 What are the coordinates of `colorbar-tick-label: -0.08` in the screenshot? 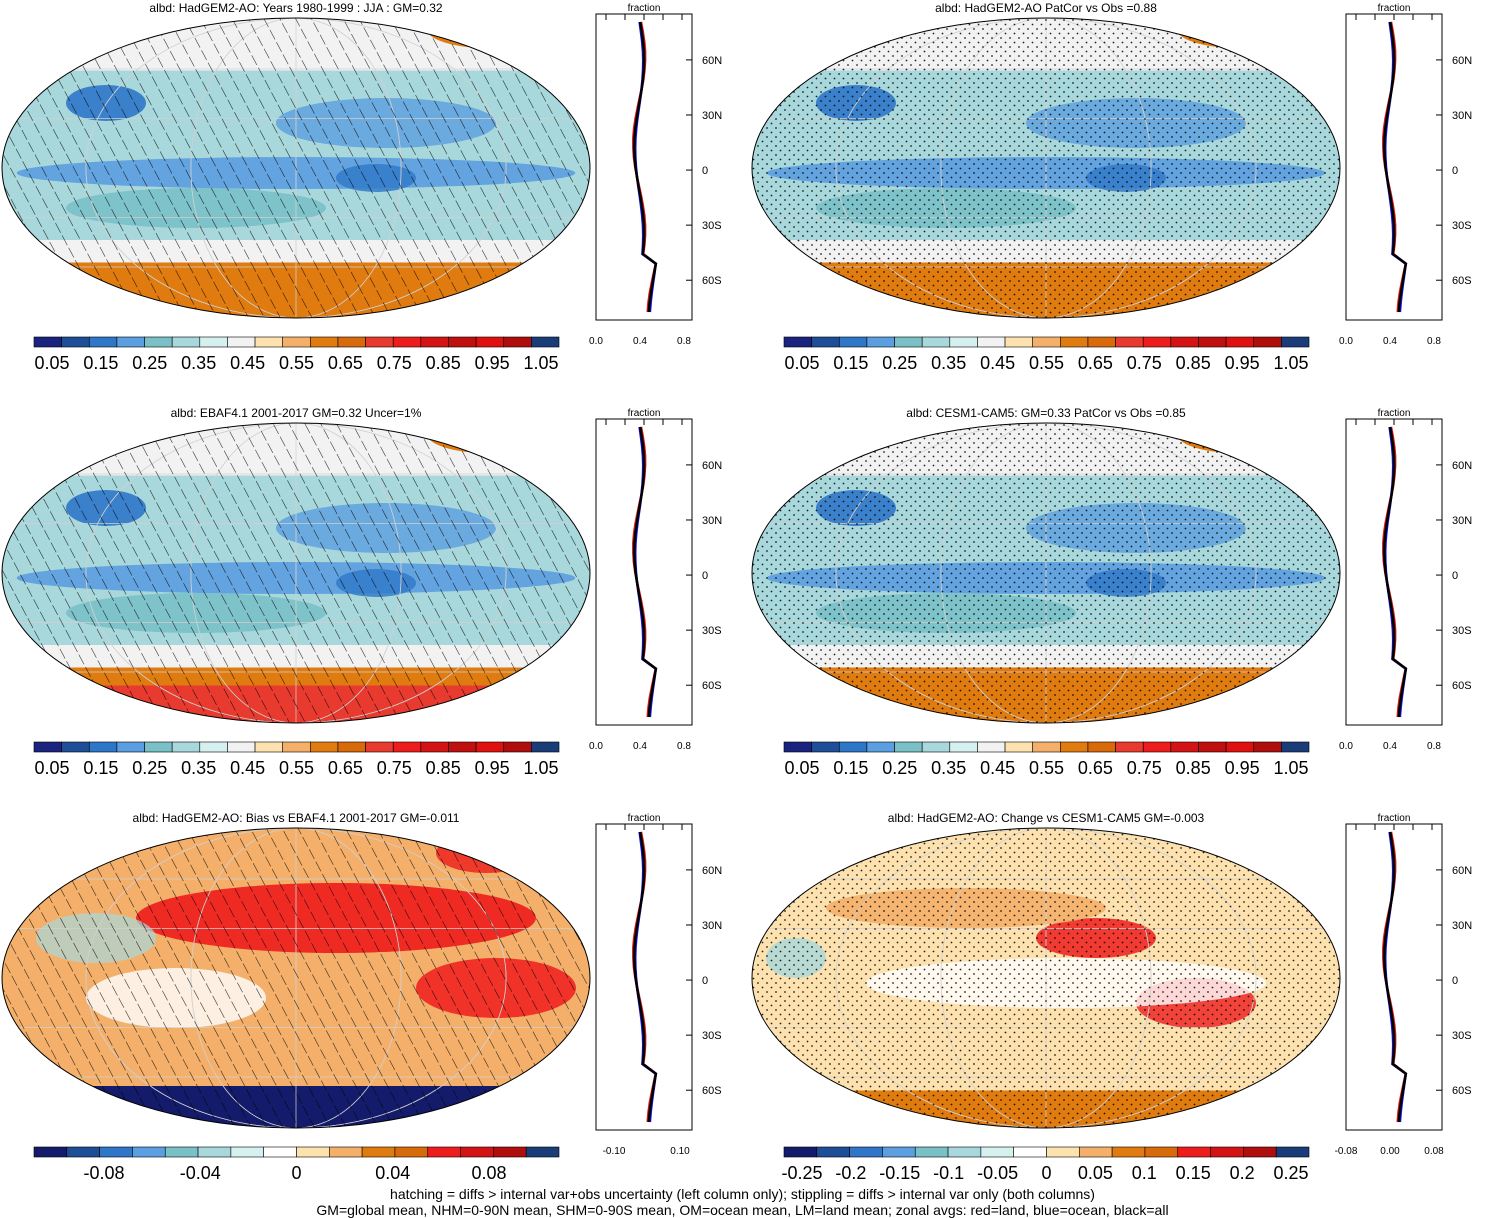 It's located at (103, 1173).